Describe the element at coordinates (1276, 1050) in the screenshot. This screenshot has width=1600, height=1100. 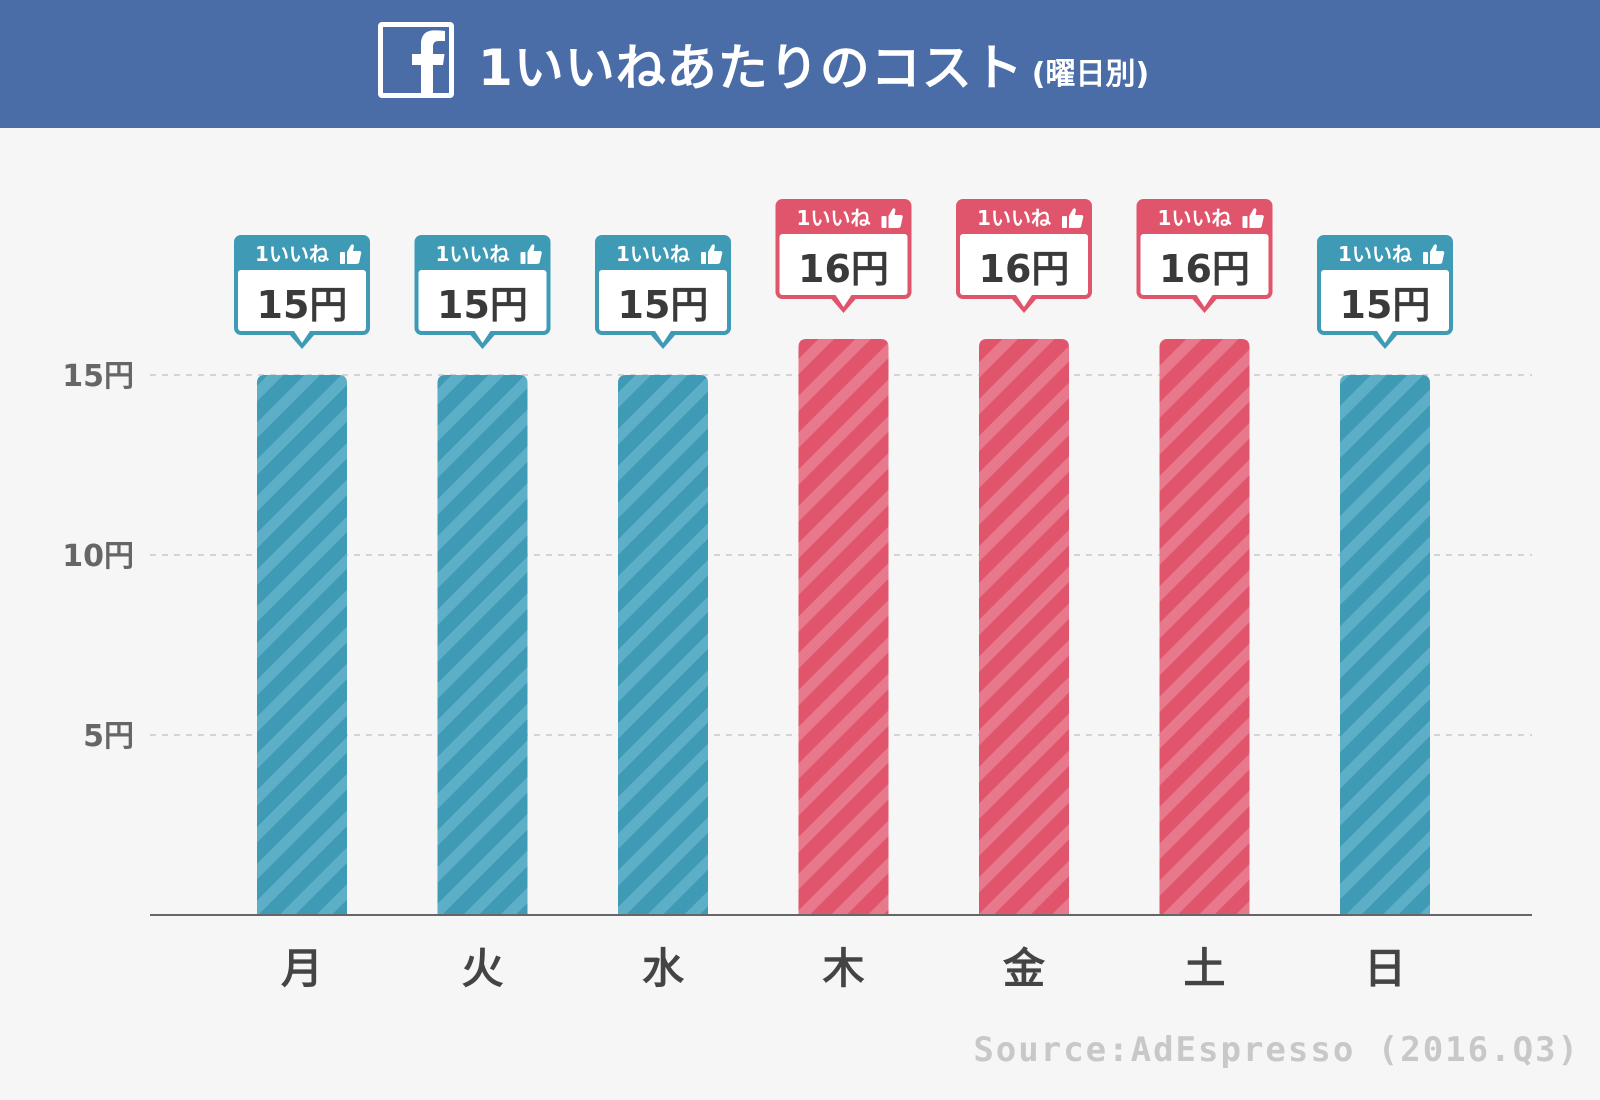
I see `source-note: Source:AdEspresso (2016.Q3)` at that location.